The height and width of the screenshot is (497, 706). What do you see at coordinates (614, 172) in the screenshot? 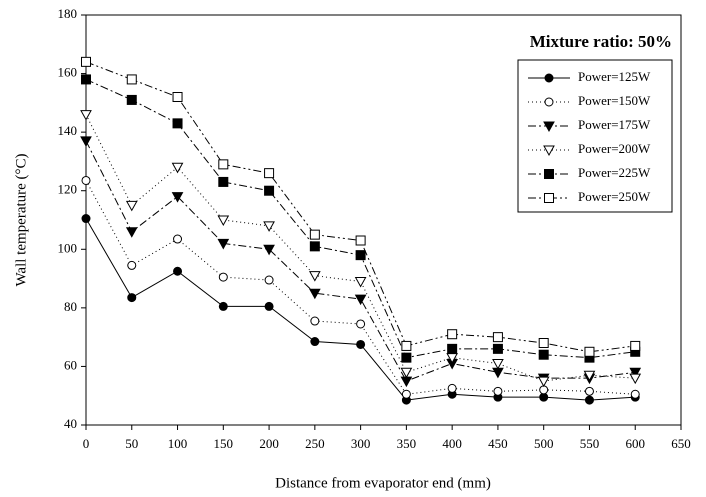
I see `legend-label: Power=225W` at bounding box center [614, 172].